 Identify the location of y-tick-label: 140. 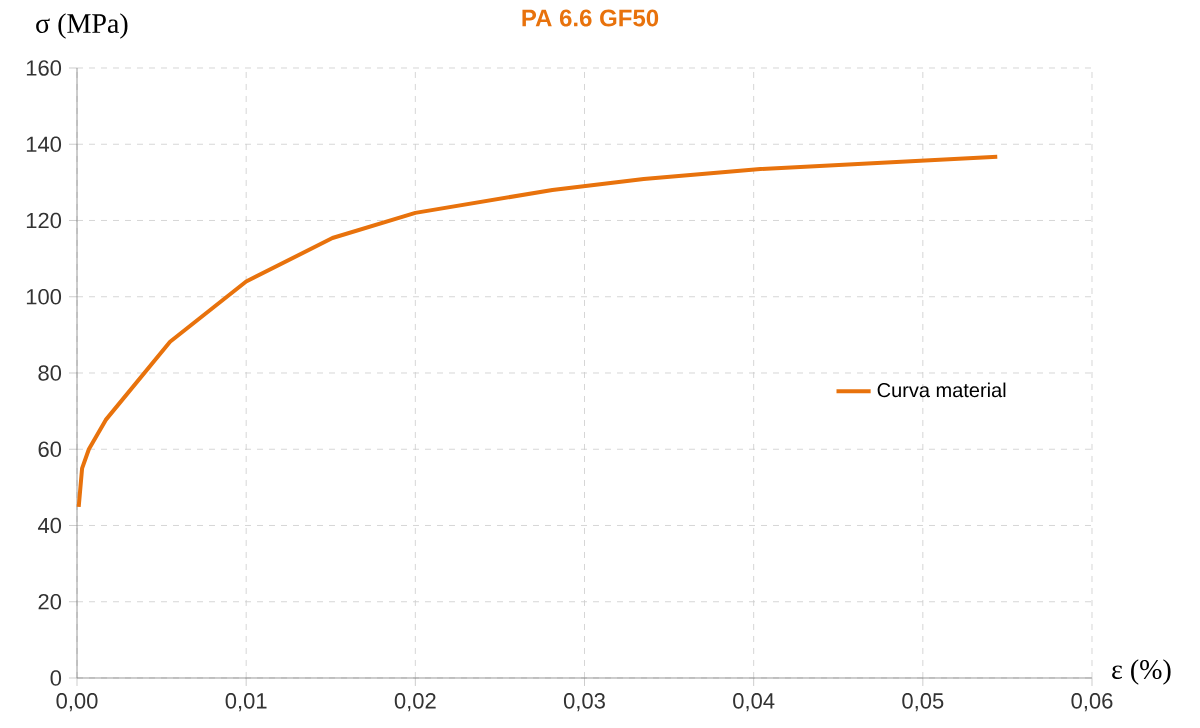
(44, 144).